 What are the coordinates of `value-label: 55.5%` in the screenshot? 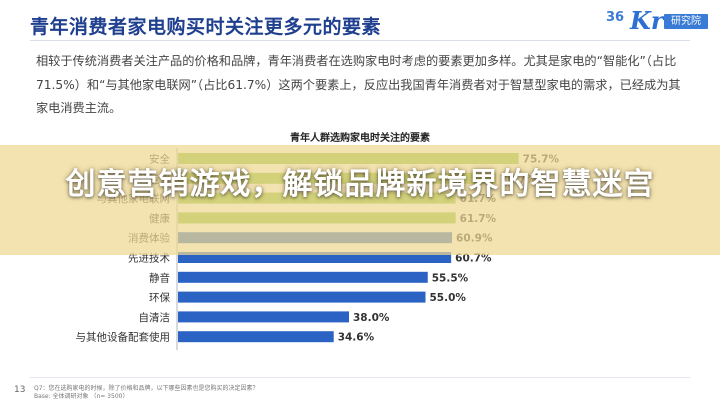 It's located at (450, 278).